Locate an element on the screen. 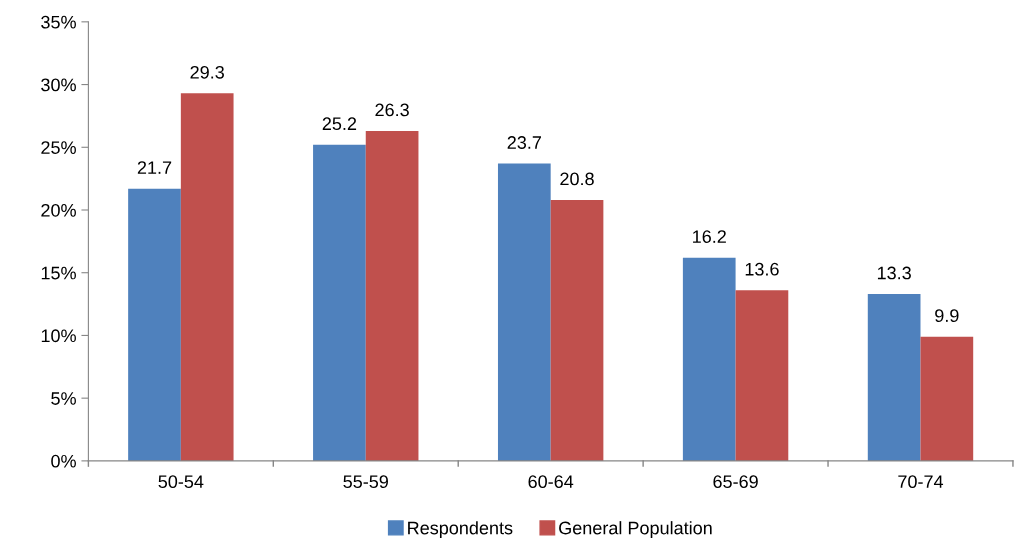 The height and width of the screenshot is (560, 1016). data-label: 23.7 is located at coordinates (524, 142).